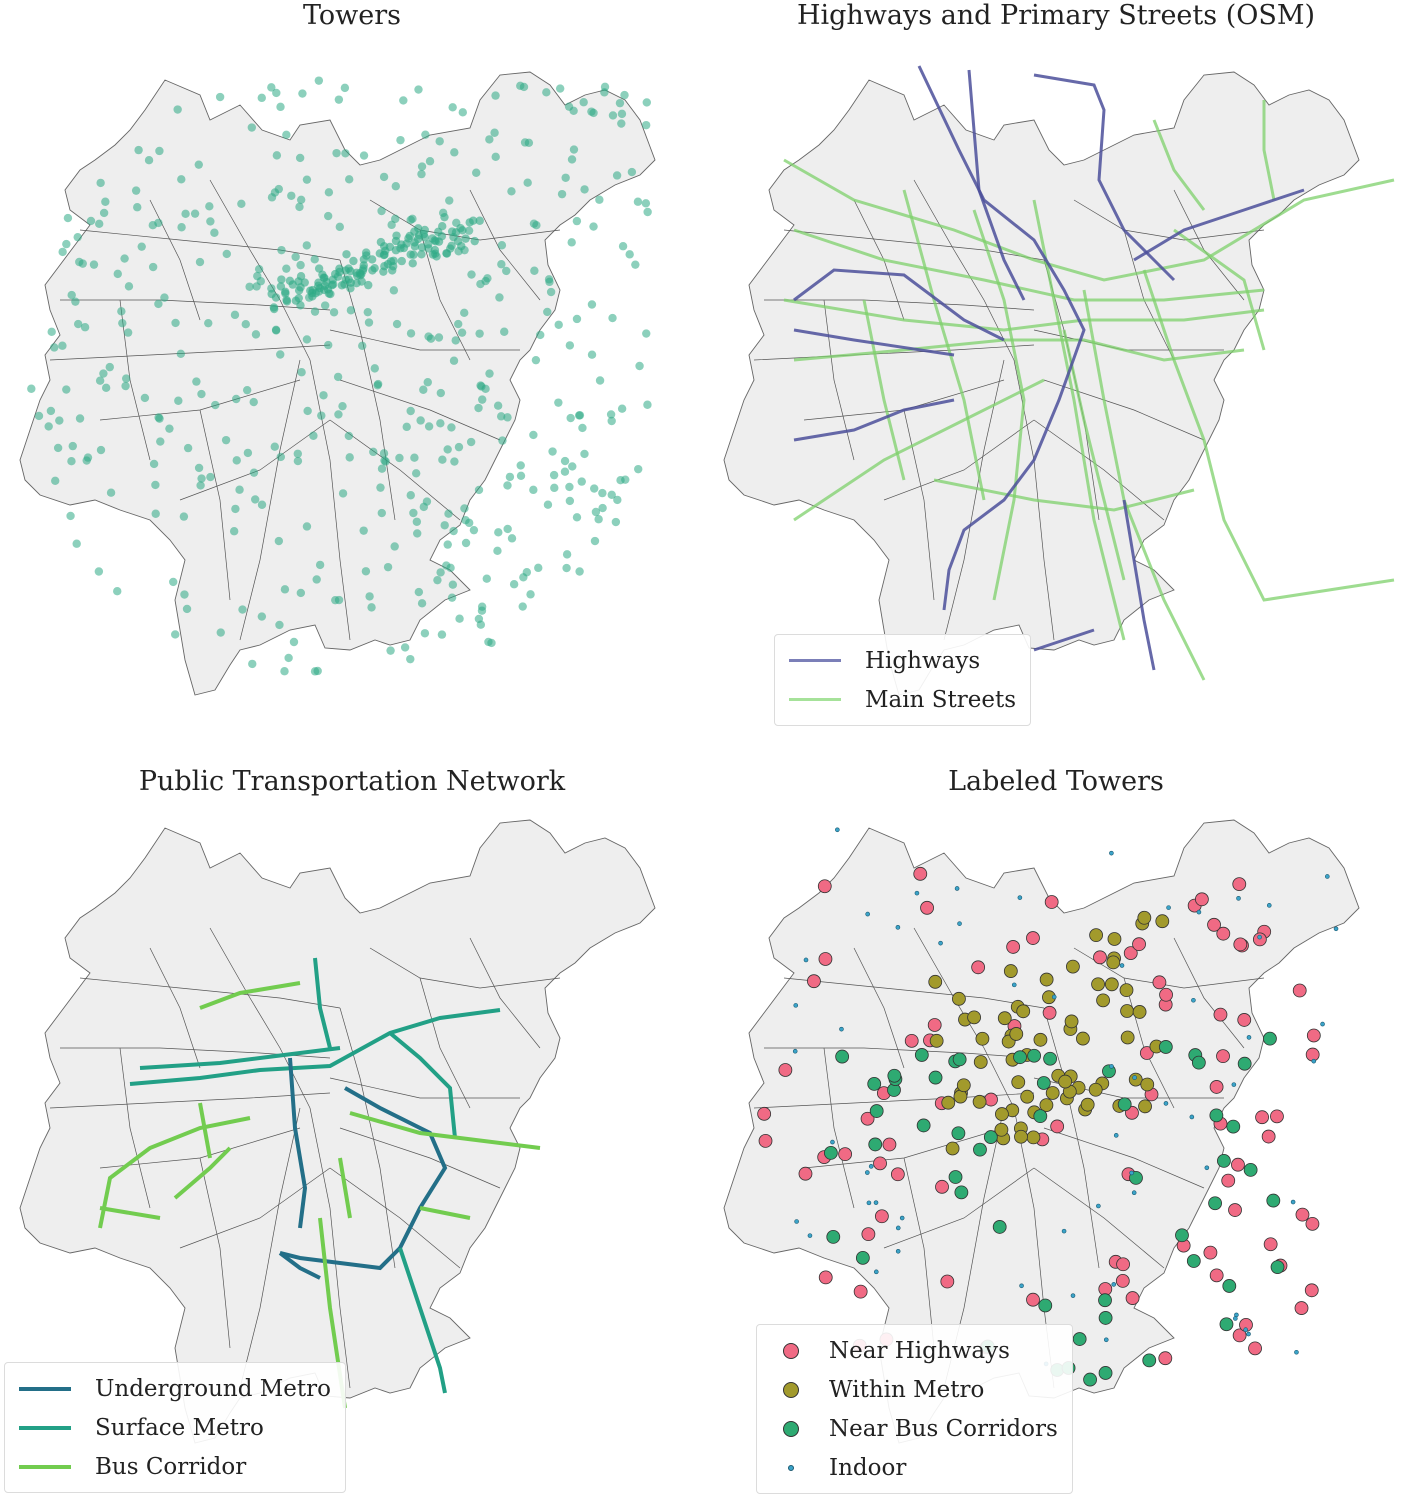 This screenshot has width=1408, height=1496. I want to click on legend-item-main-streets: Main Streets, so click(902, 699).